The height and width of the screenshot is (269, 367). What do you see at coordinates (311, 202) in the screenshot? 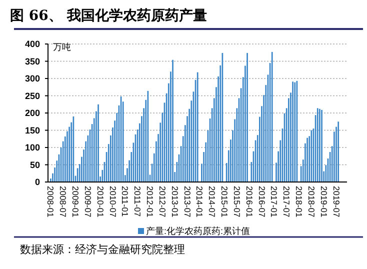
I see `x-tick-label: 2018-07` at bounding box center [311, 202].